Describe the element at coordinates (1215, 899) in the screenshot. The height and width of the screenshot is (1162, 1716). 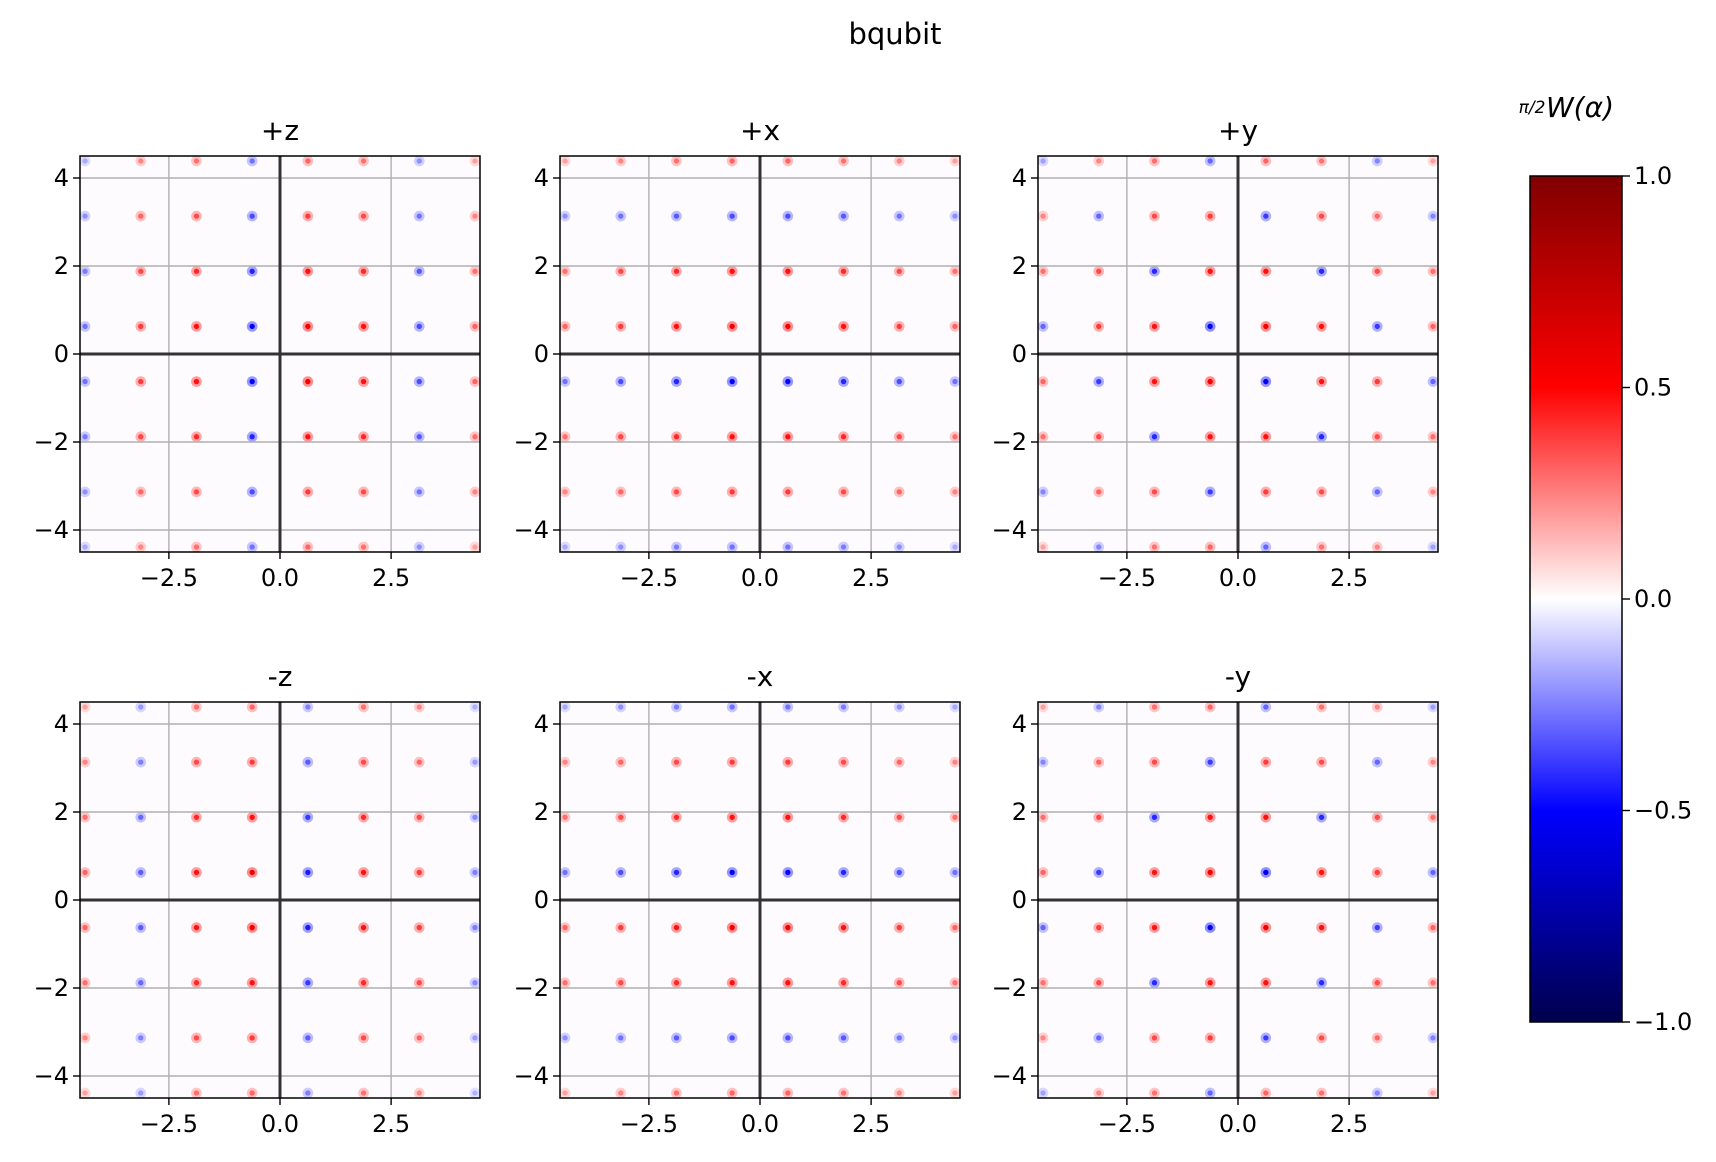
I see `panel-6: -y −2.5 0.0 2.5 −4 −2 0 2 4` at that location.